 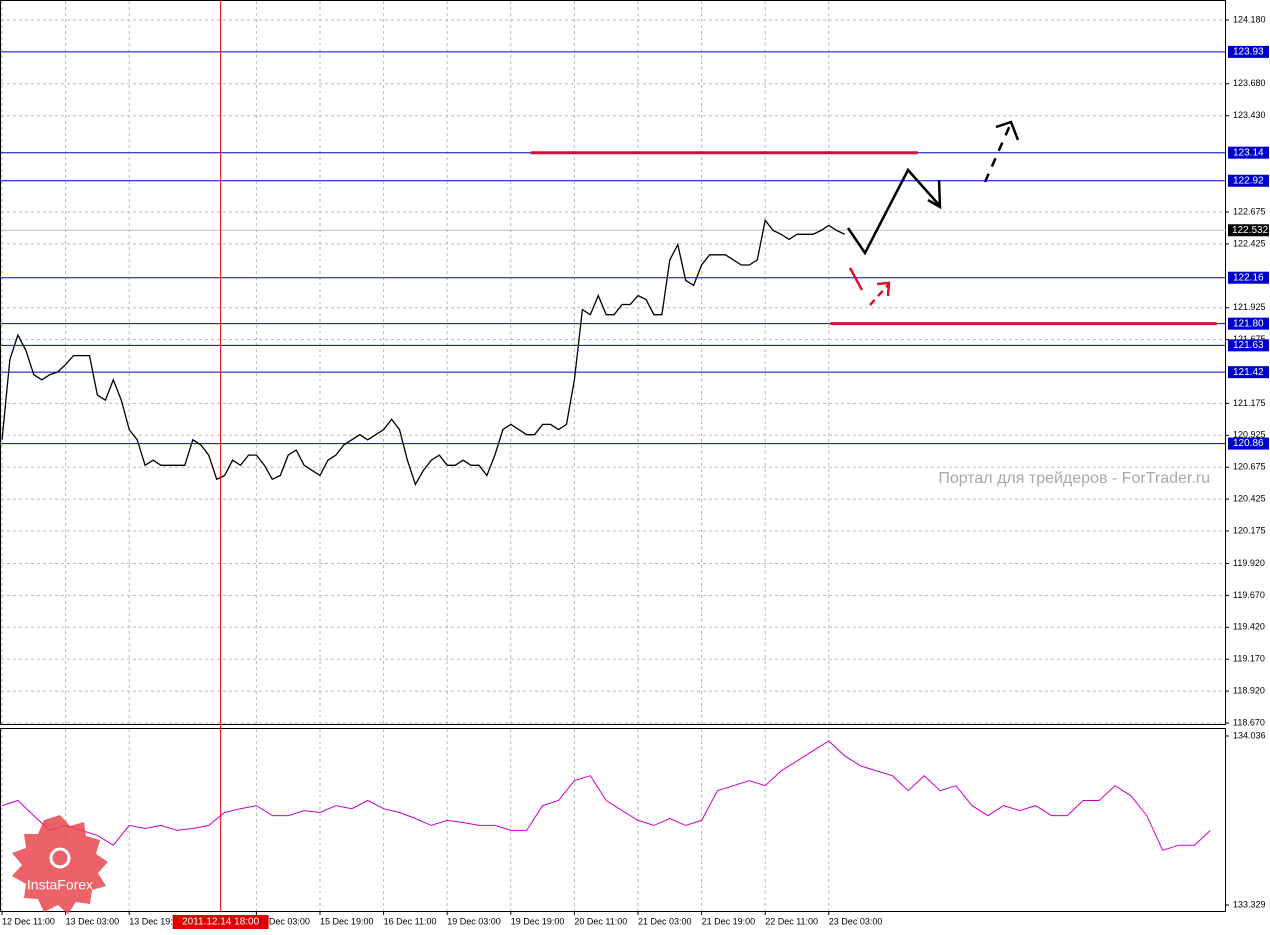 I want to click on level-label: 121.80, so click(x=1248, y=323).